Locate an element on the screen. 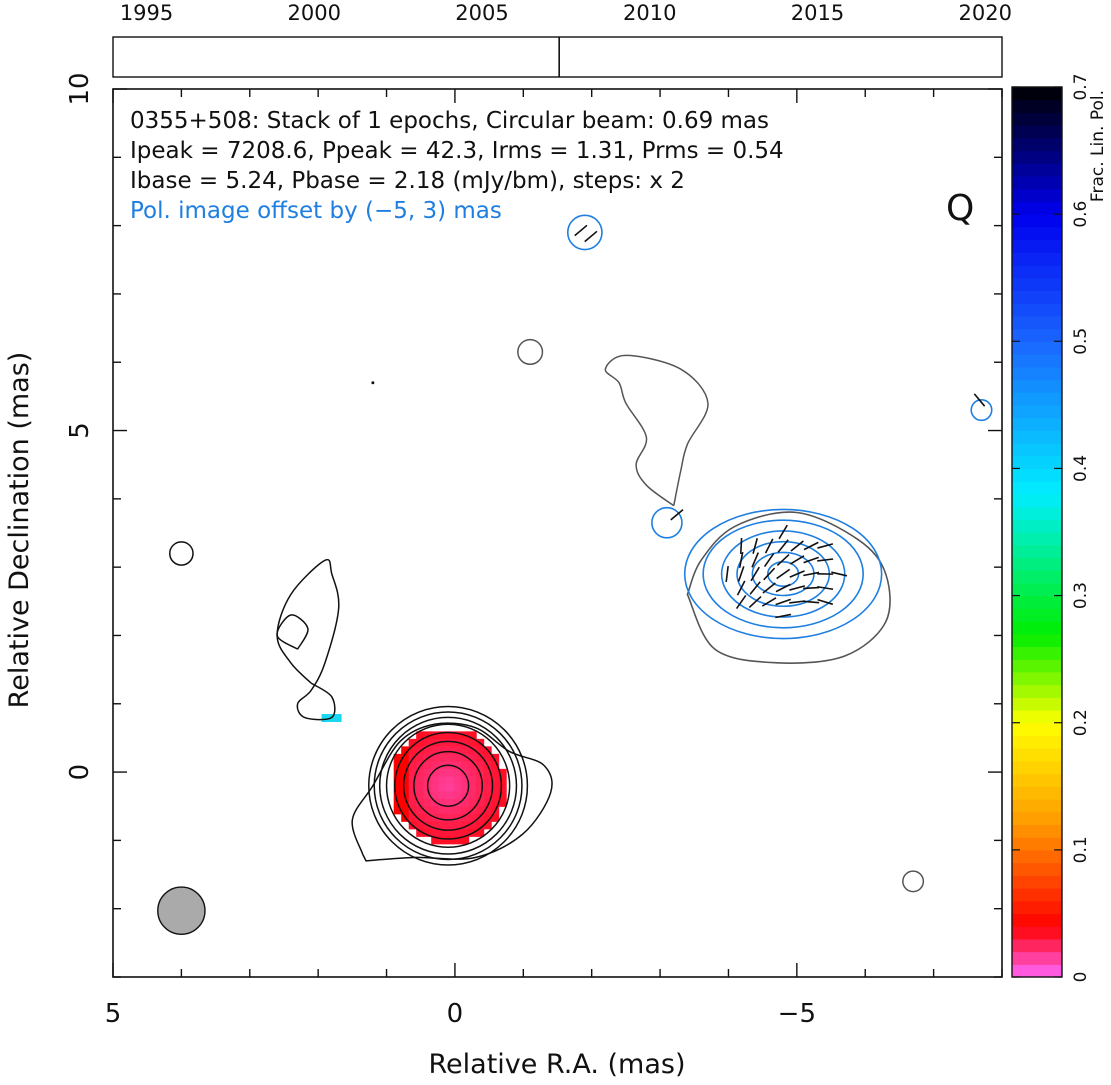 This screenshot has width=1111, height=1085. blob-contour is located at coordinates (181, 553).